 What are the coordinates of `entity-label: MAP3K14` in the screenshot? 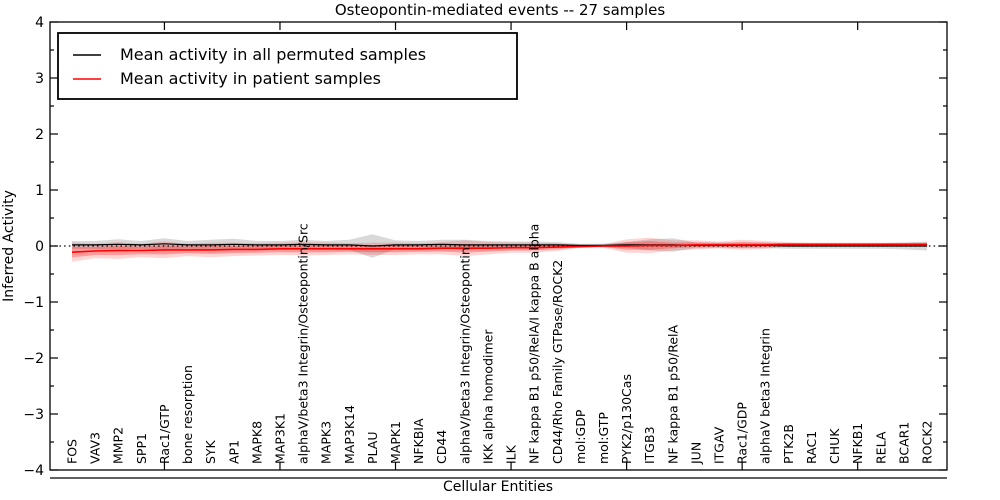 It's located at (349, 434).